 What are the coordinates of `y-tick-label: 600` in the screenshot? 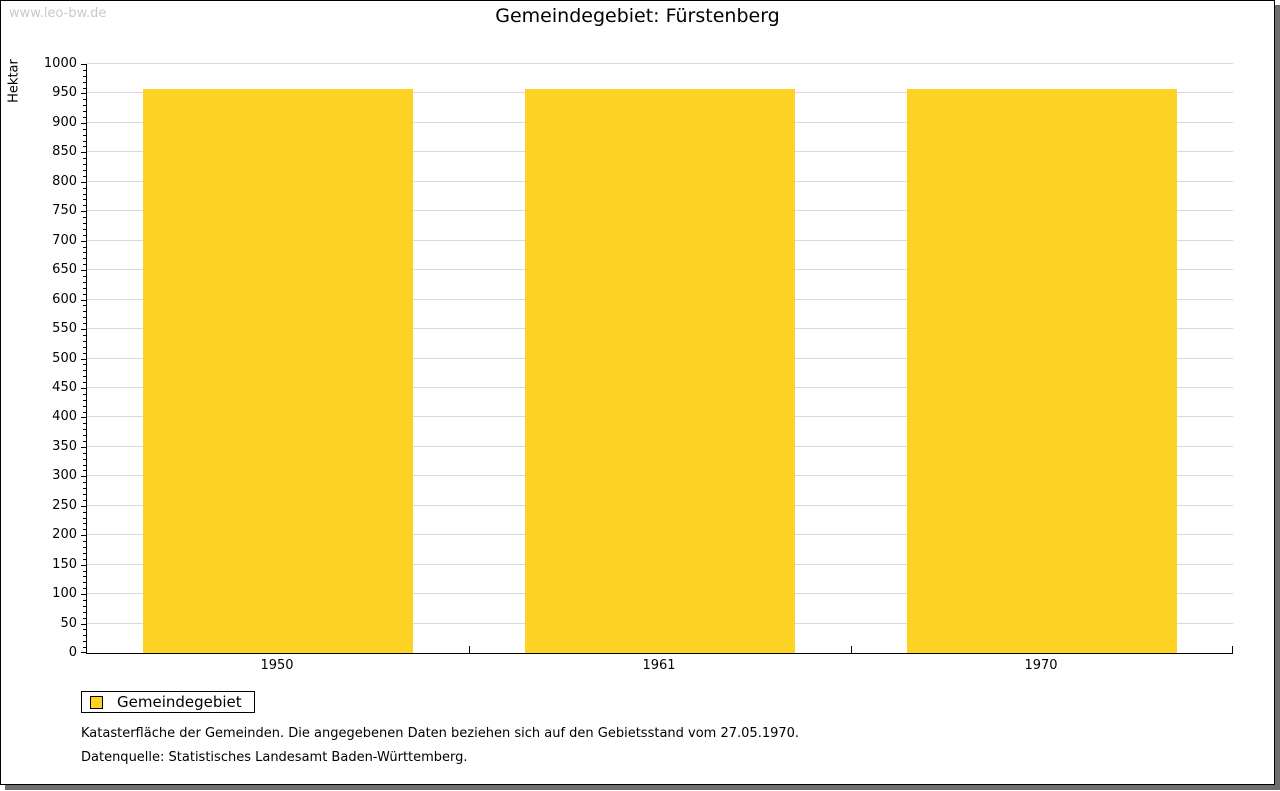 It's located at (64, 299).